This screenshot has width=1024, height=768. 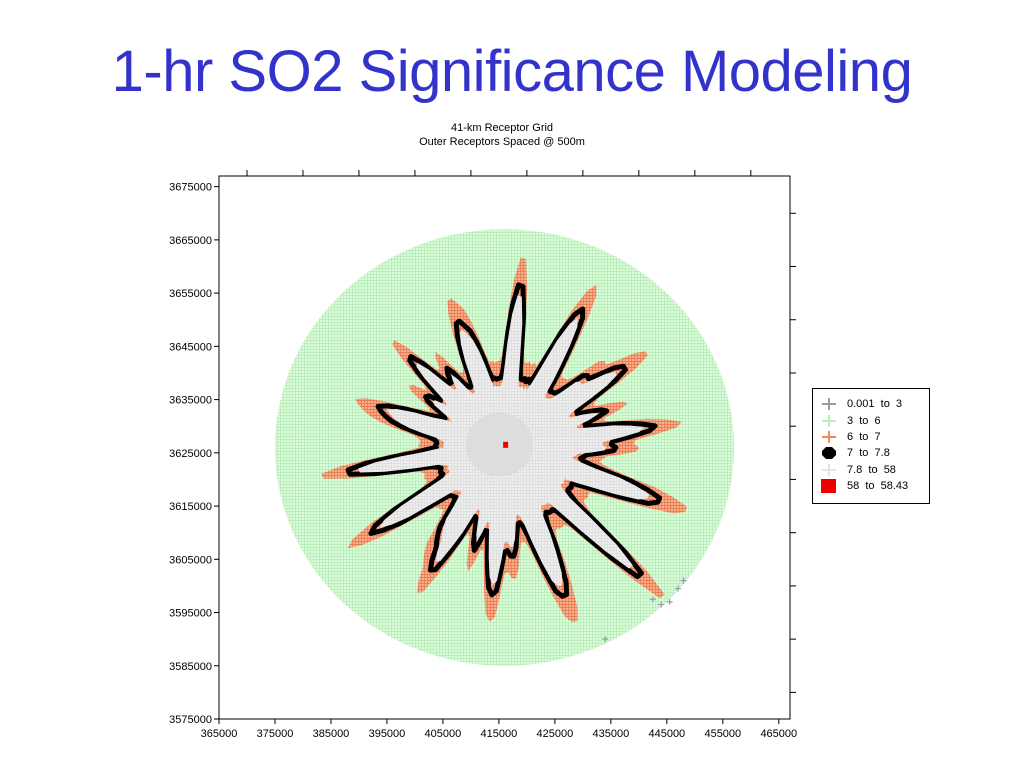 I want to click on x-tick-label: 385000, so click(x=331, y=734).